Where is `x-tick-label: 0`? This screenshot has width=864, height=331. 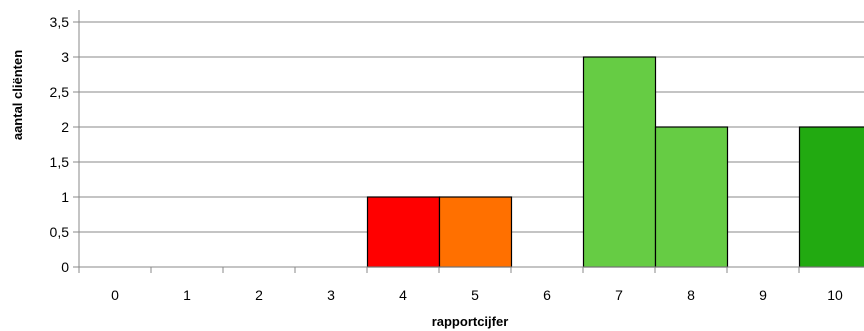
x-tick-label: 0 is located at coordinates (115, 295).